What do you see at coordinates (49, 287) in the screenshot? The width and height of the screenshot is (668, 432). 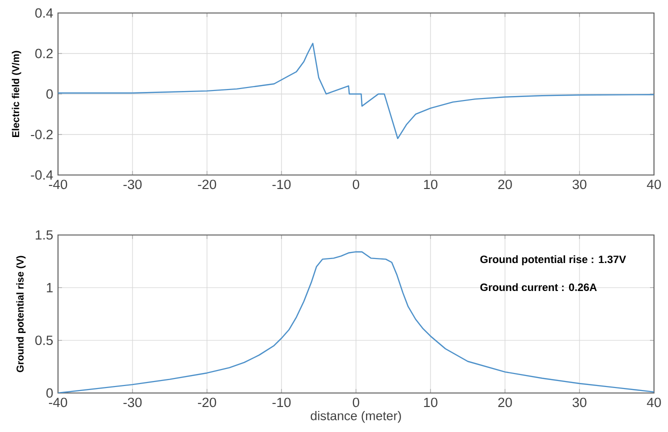 I see `y-tick-label: 1` at bounding box center [49, 287].